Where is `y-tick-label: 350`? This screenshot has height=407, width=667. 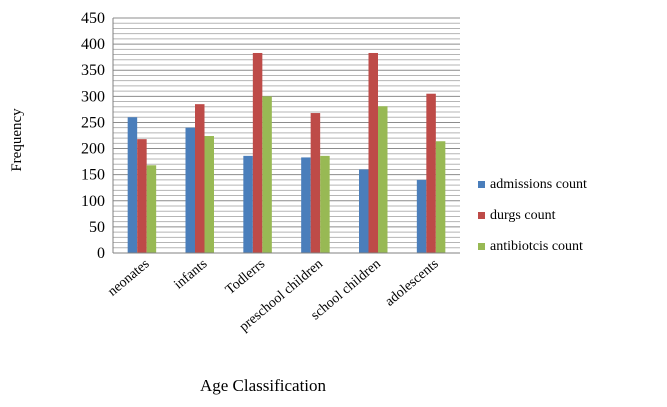 y-tick-label: 350 is located at coordinates (93, 70).